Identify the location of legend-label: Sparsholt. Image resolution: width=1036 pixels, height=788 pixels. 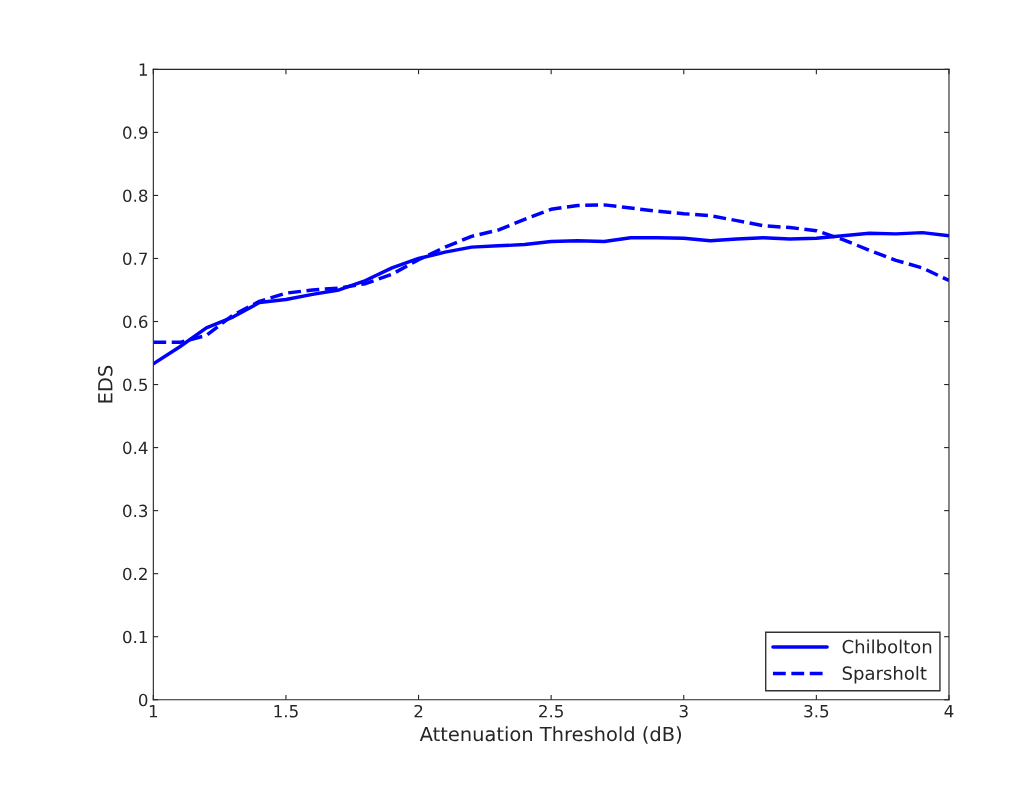
(884, 675).